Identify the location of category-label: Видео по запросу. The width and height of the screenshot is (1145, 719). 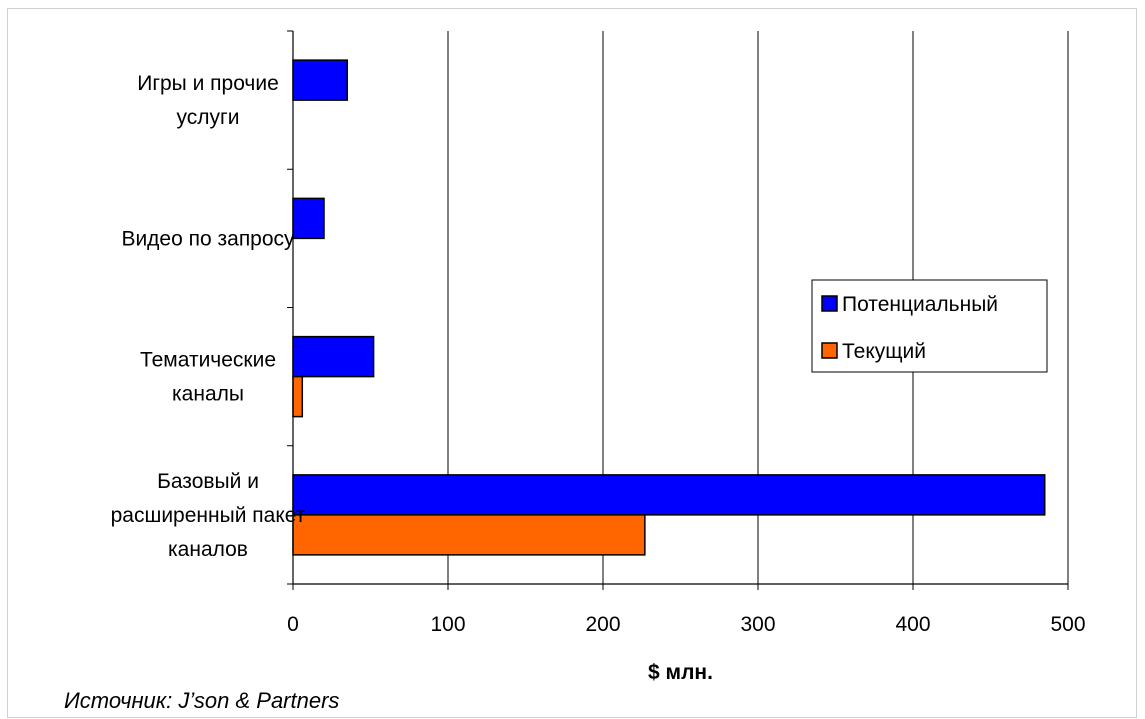
(208, 238).